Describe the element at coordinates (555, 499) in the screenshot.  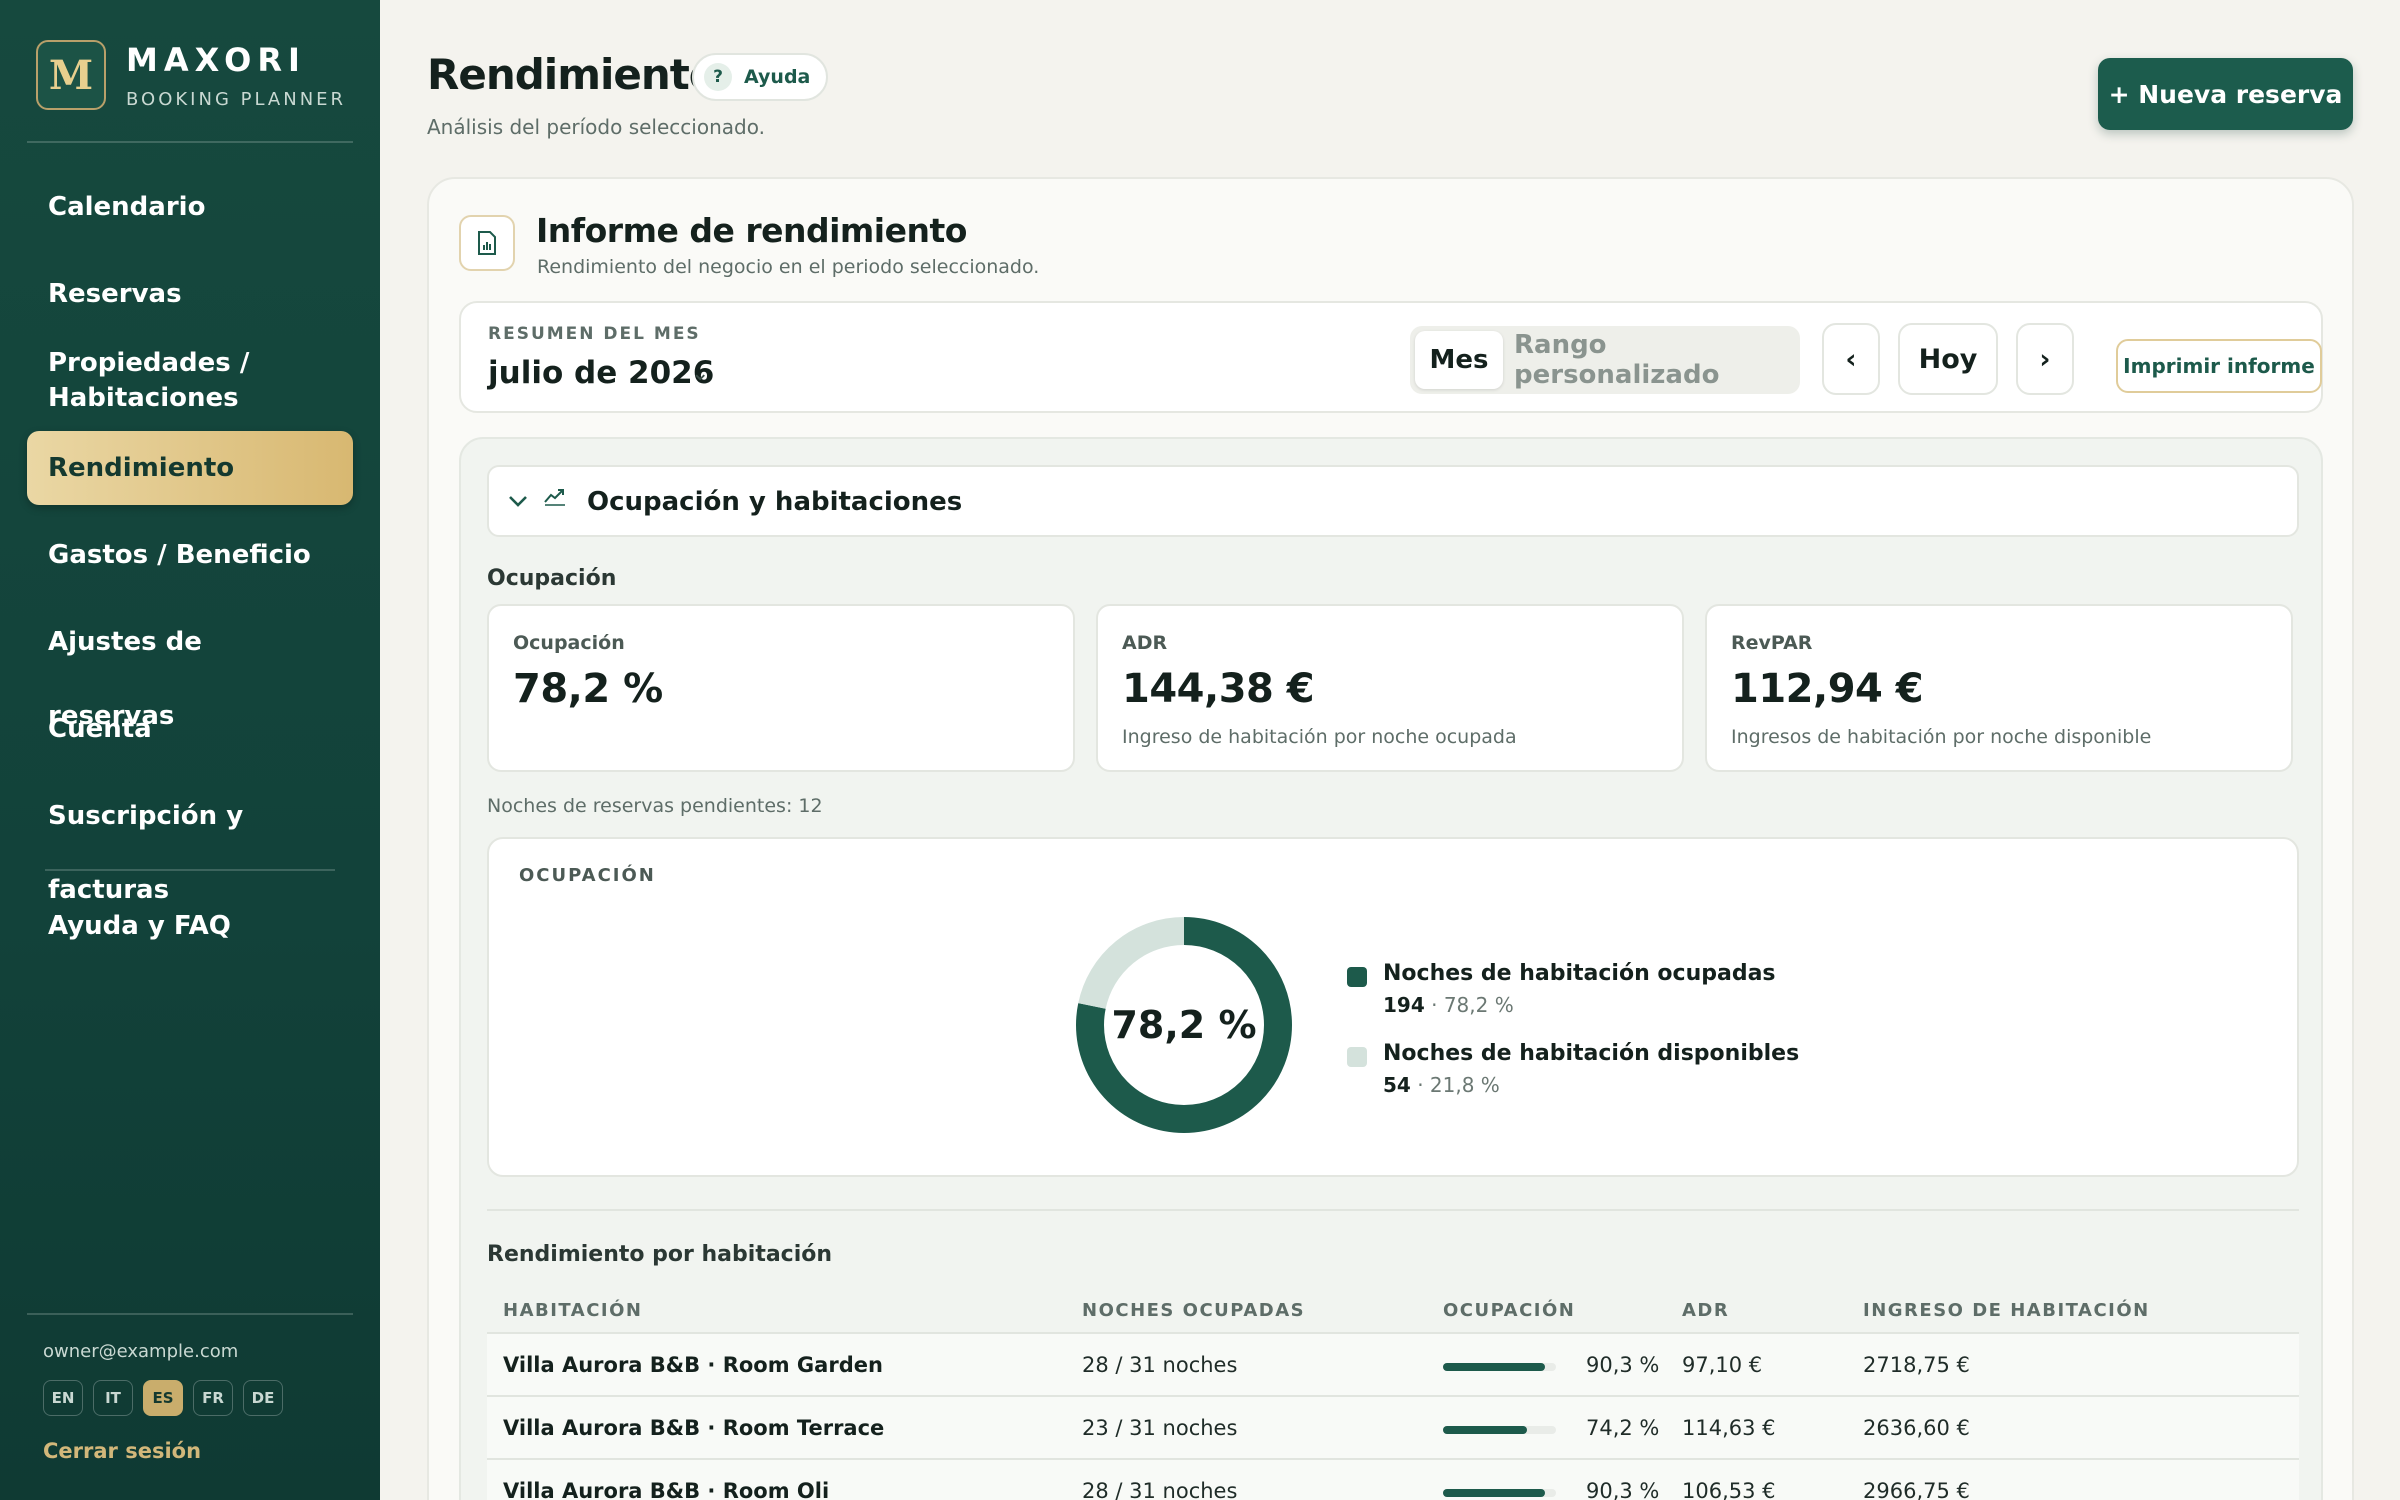
I see `trend-icon` at that location.